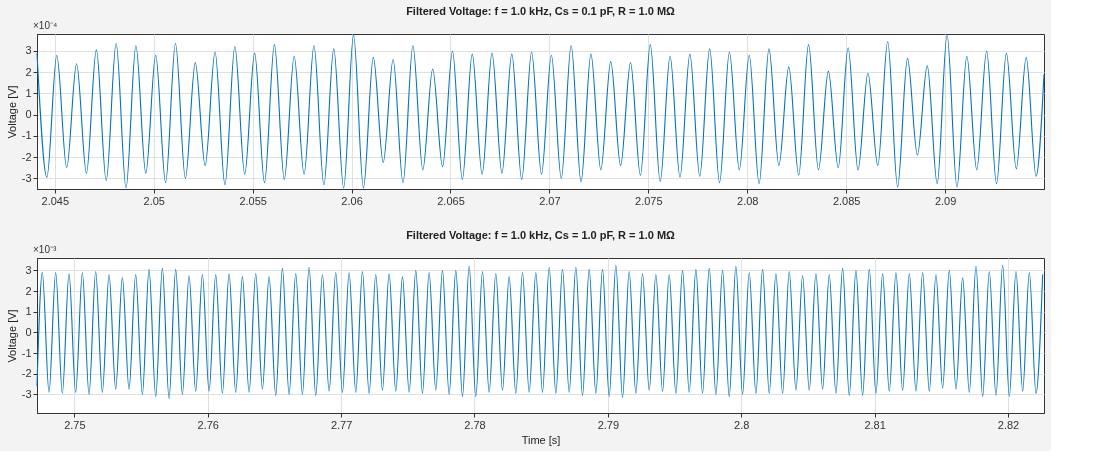 Image resolution: width=1113 pixels, height=457 pixels. What do you see at coordinates (748, 200) in the screenshot?
I see `x-tick-label: 2.08` at bounding box center [748, 200].